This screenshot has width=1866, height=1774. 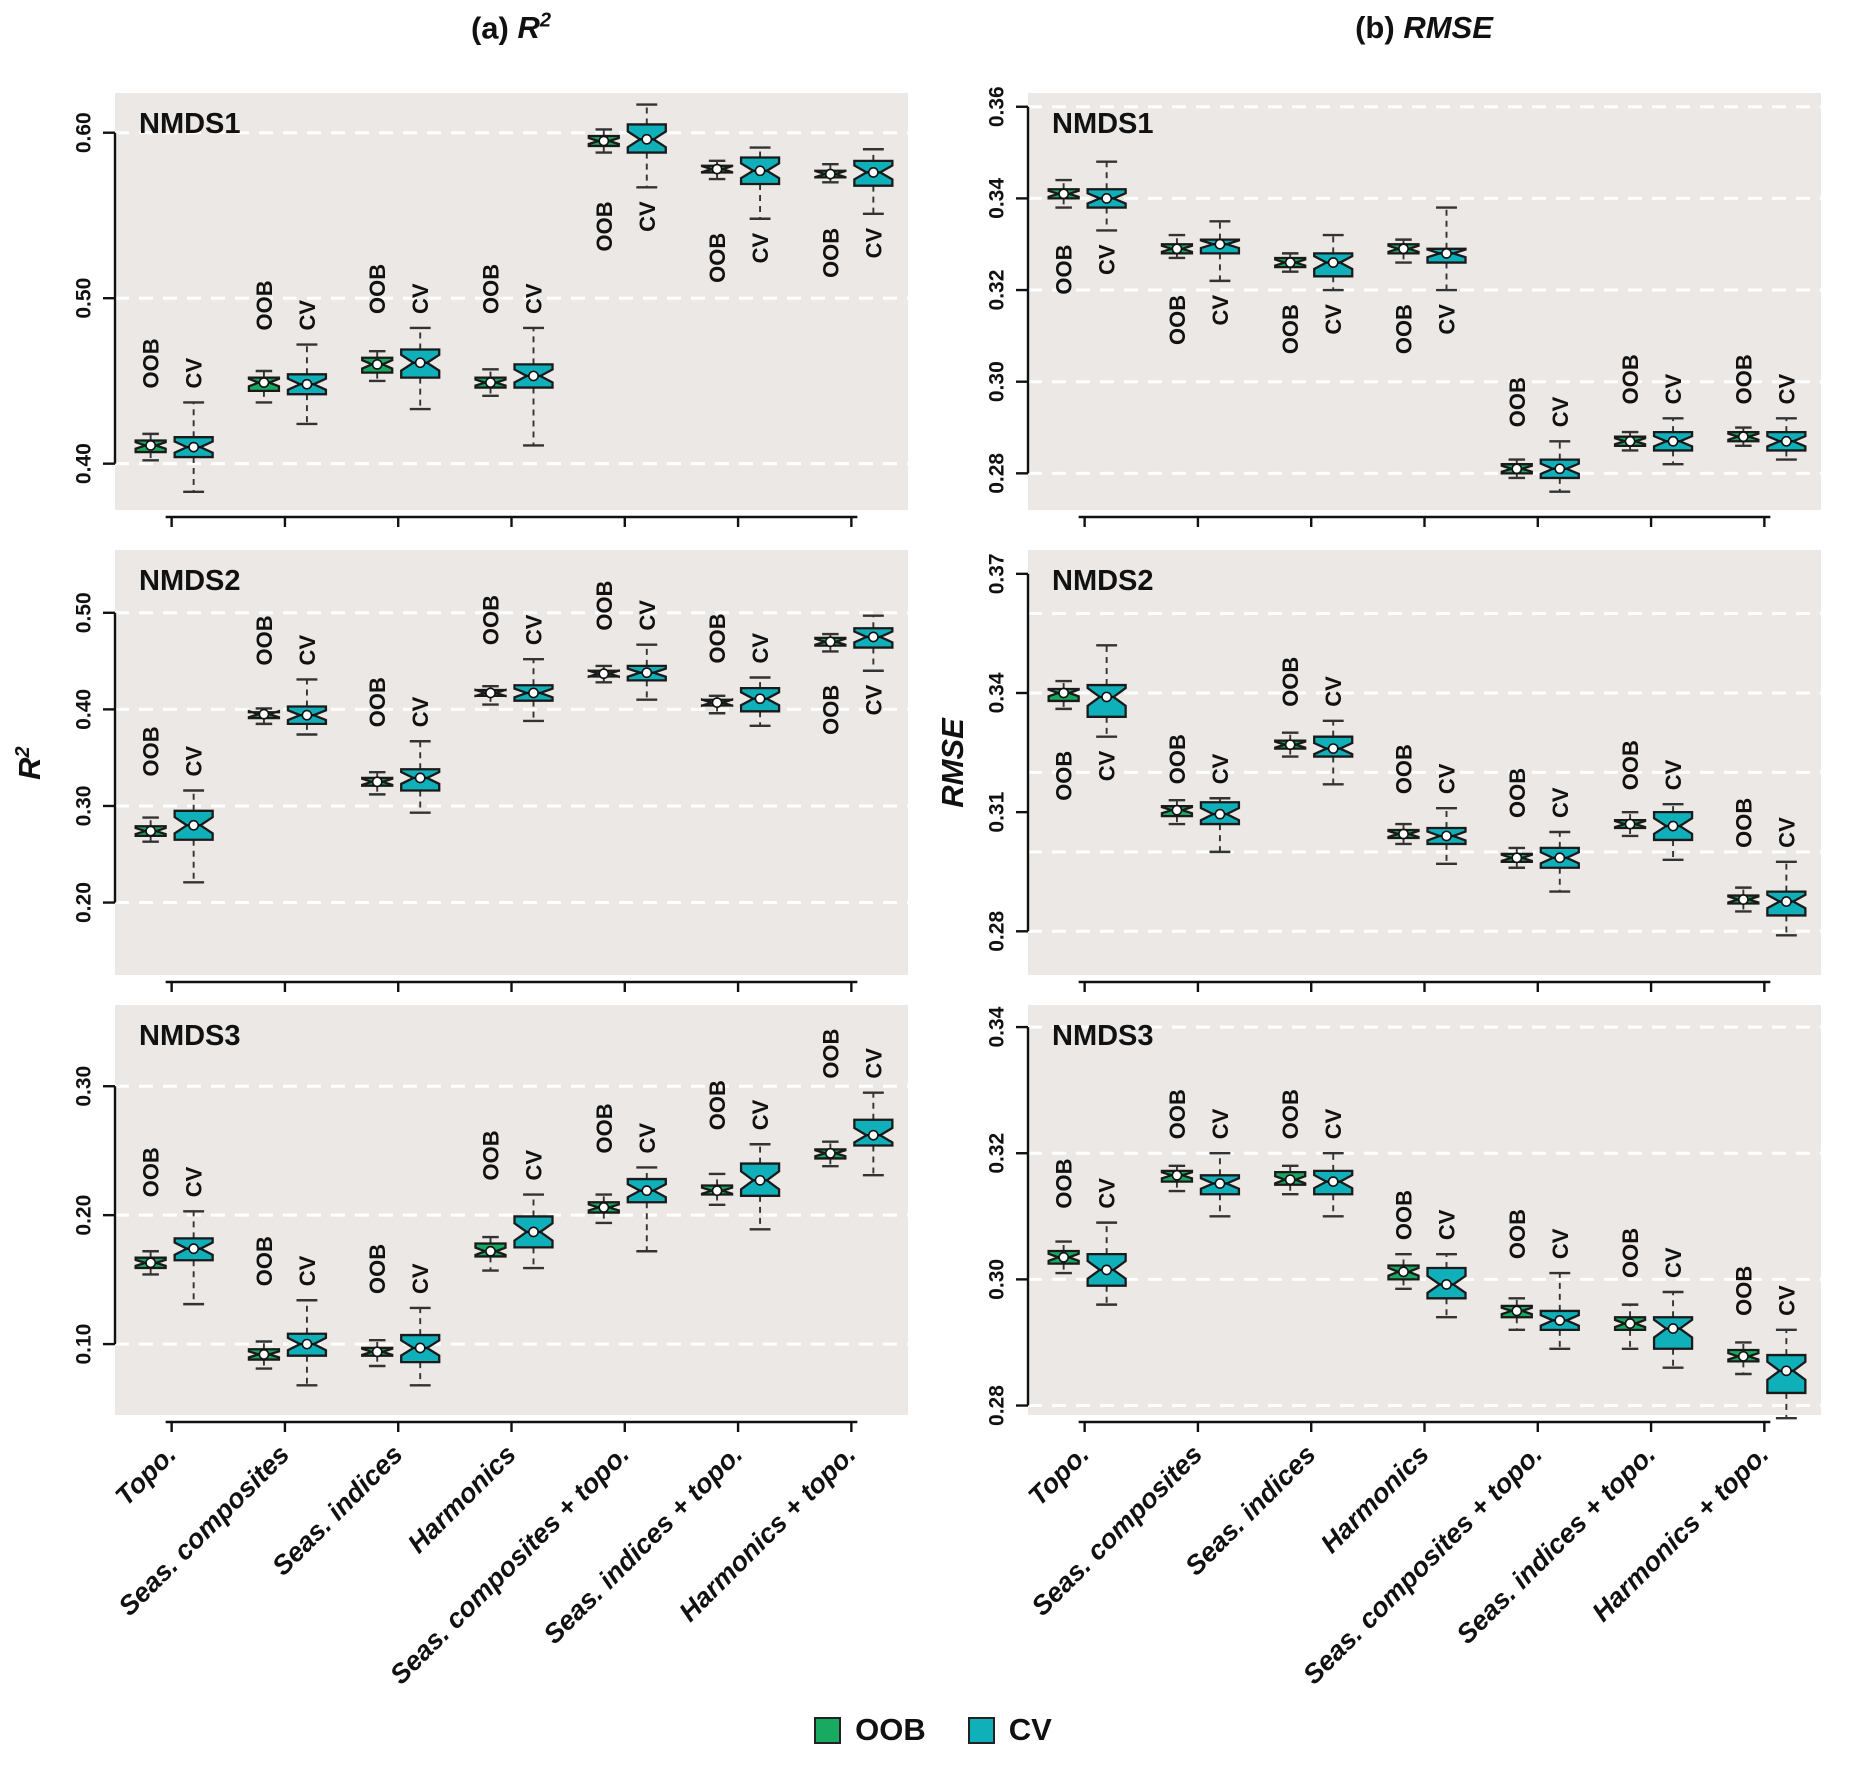 I want to click on legend: OOB CV, so click(x=933, y=1730).